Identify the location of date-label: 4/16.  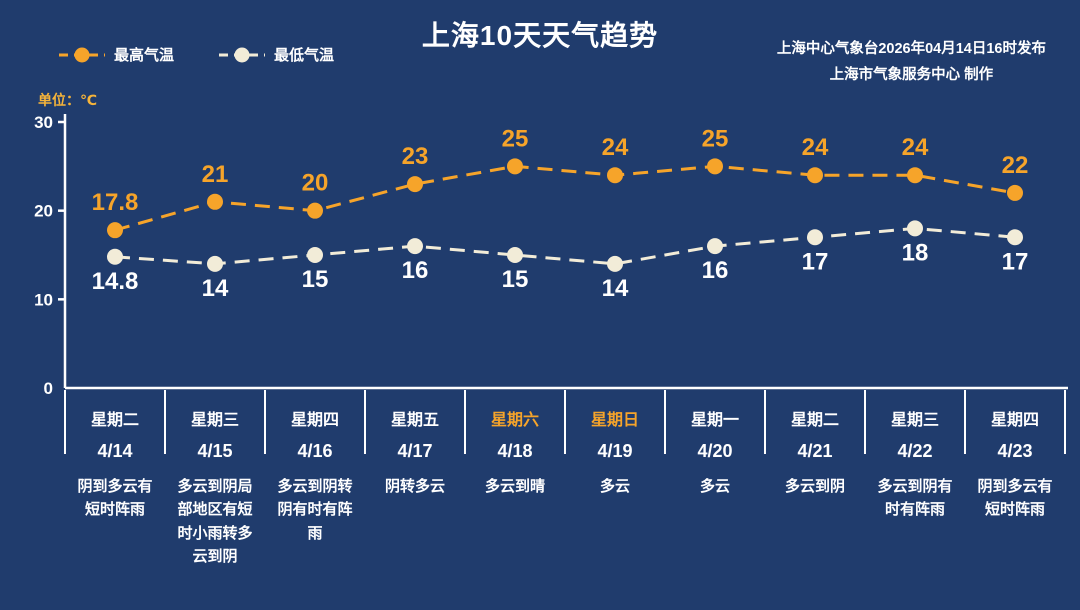
(315, 451).